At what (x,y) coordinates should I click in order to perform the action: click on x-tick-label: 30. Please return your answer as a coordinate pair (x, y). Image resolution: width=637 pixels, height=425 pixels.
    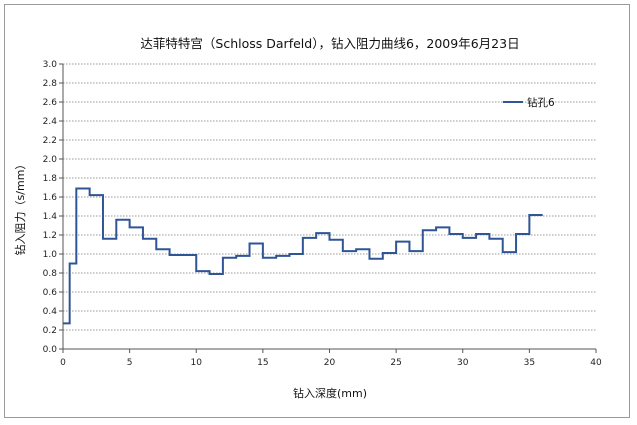
    Looking at the image, I should click on (463, 363).